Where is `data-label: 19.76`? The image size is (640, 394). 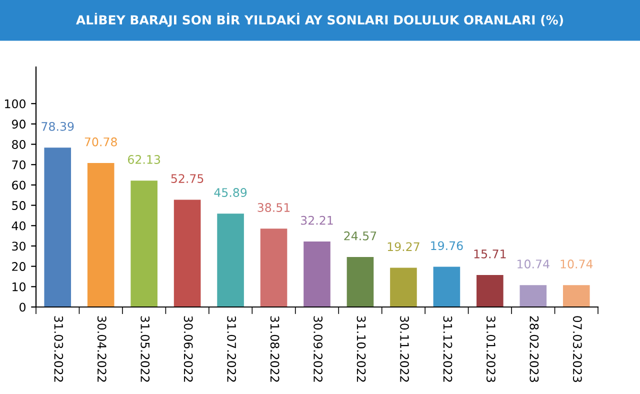
data-label: 19.76 is located at coordinates (447, 245).